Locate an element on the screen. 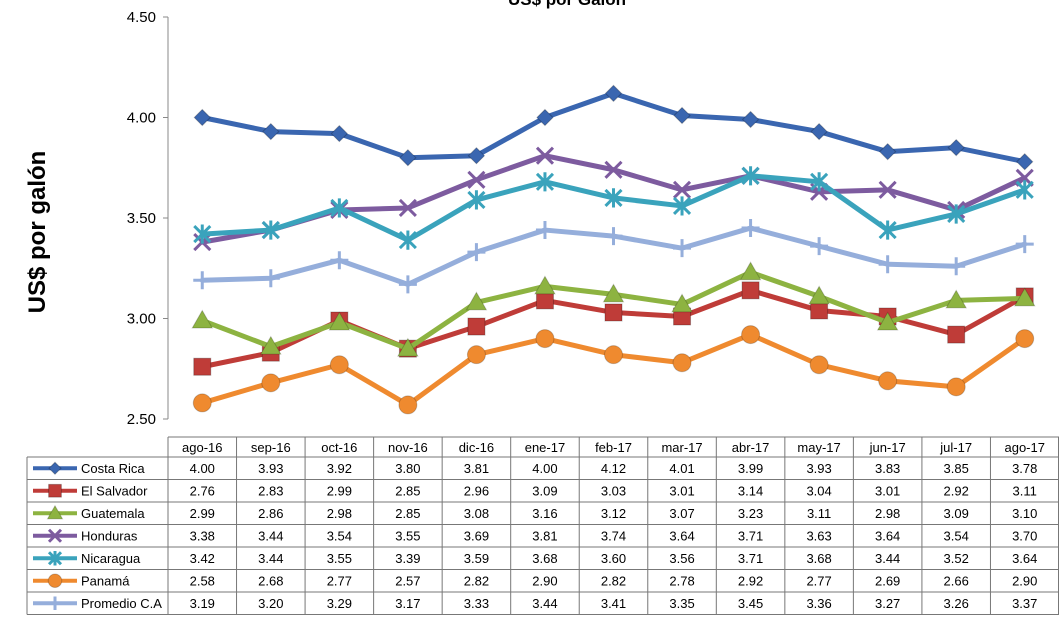  table-cell-value: 4.01 is located at coordinates (681, 468).